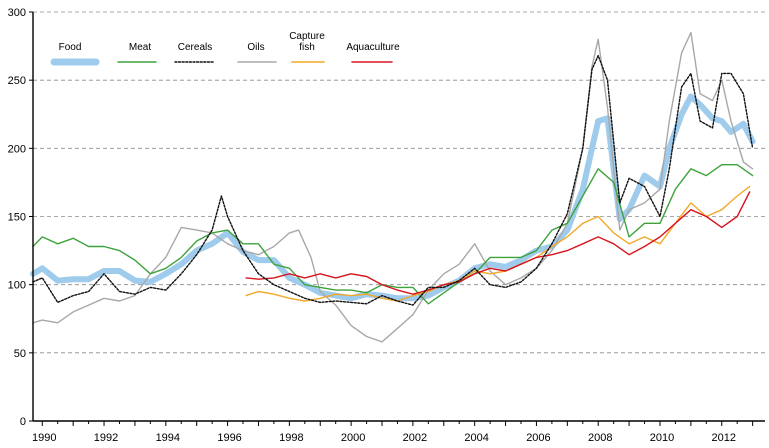  I want to click on x-tick-label: 2010, so click(662, 438).